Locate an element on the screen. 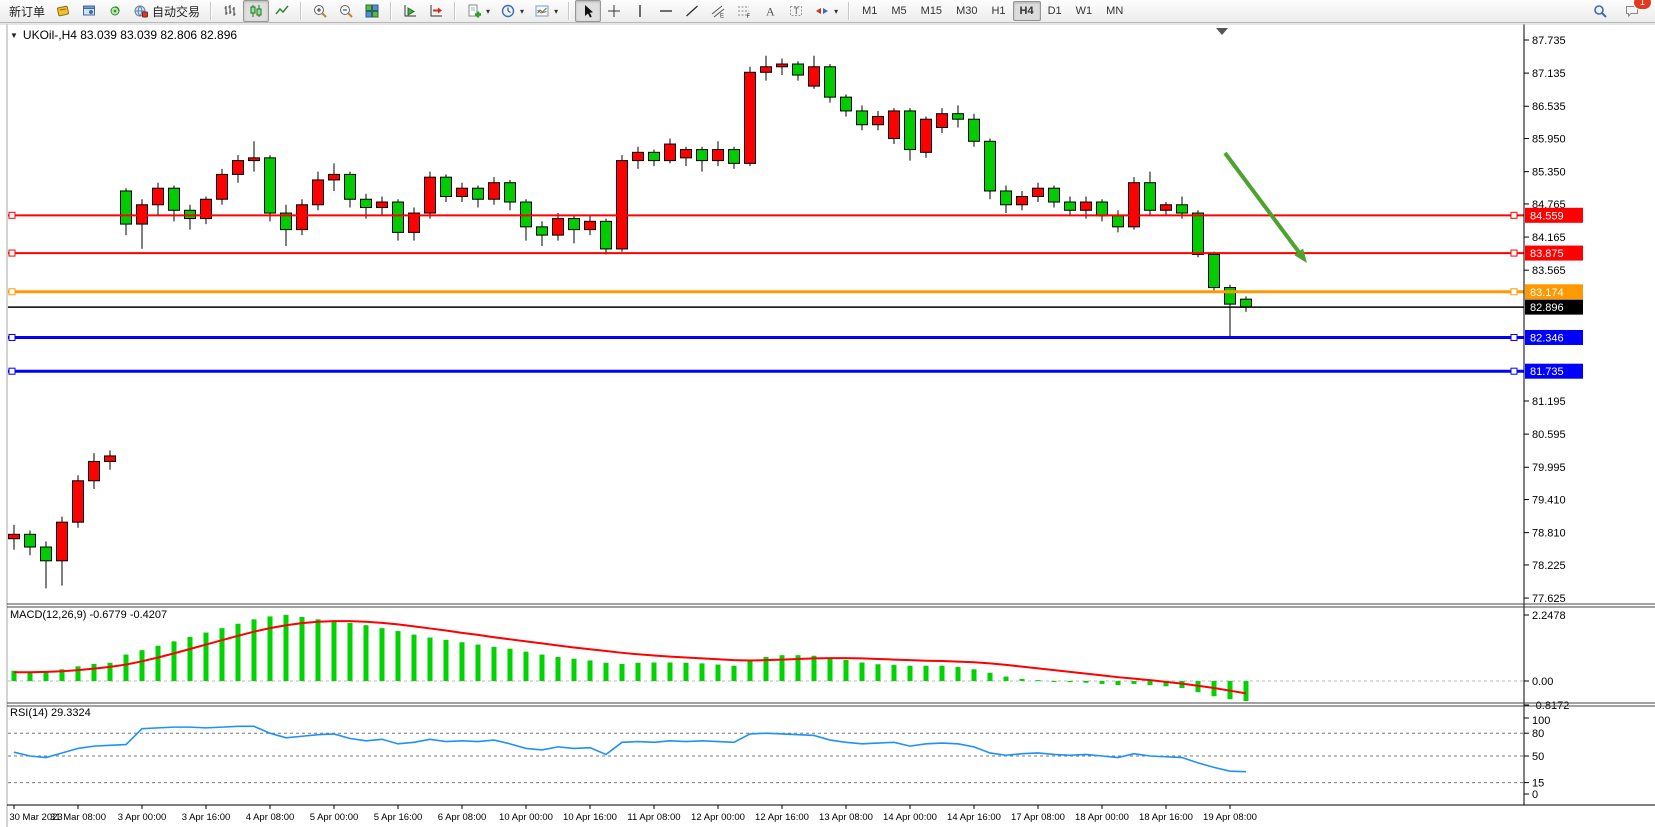 The height and width of the screenshot is (827, 1655). text-icon: A is located at coordinates (770, 11).